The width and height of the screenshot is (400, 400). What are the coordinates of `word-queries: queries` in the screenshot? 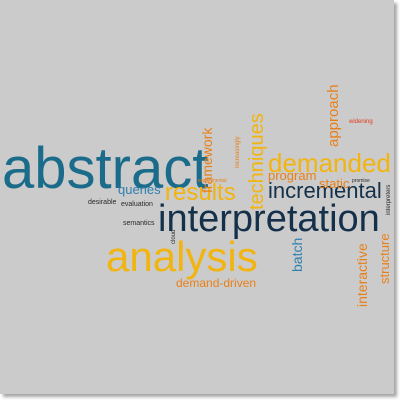 It's located at (139, 189).